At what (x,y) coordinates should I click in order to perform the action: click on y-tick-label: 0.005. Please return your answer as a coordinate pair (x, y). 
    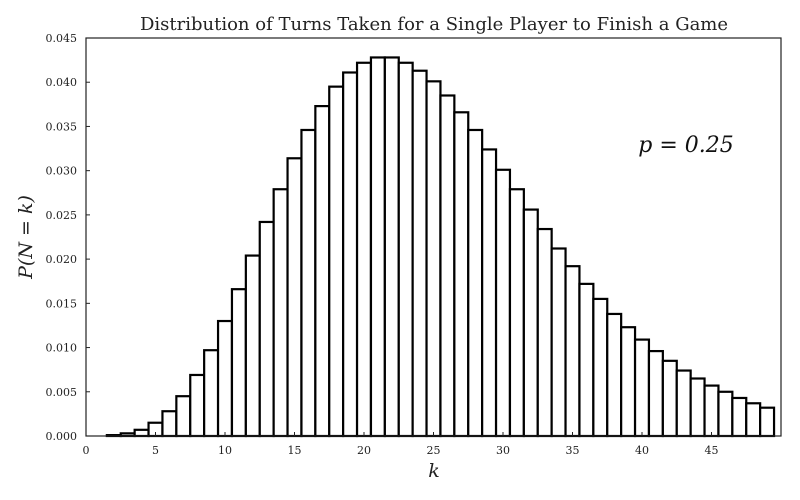
    Looking at the image, I should click on (62, 392).